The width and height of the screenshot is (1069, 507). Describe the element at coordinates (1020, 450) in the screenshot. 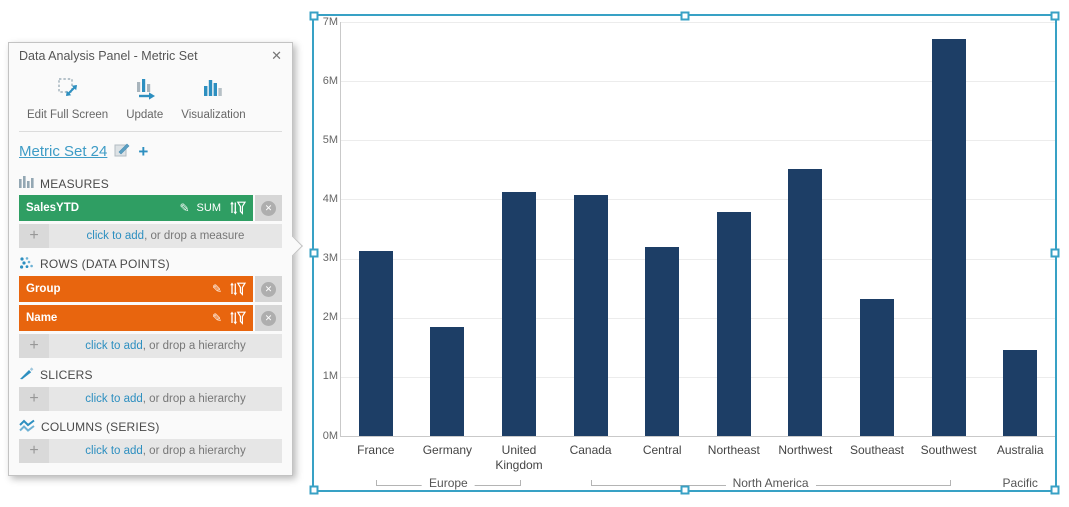

I see `category-label: Australia` at that location.